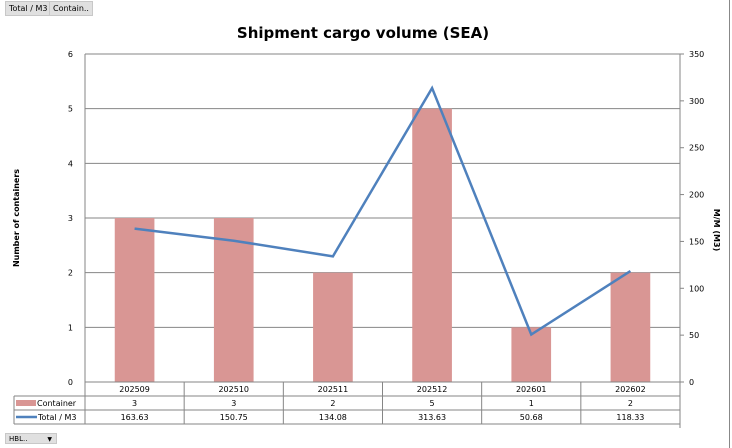  I want to click on hbl-filter-dropdown: HBL.. ▼, so click(31, 438).